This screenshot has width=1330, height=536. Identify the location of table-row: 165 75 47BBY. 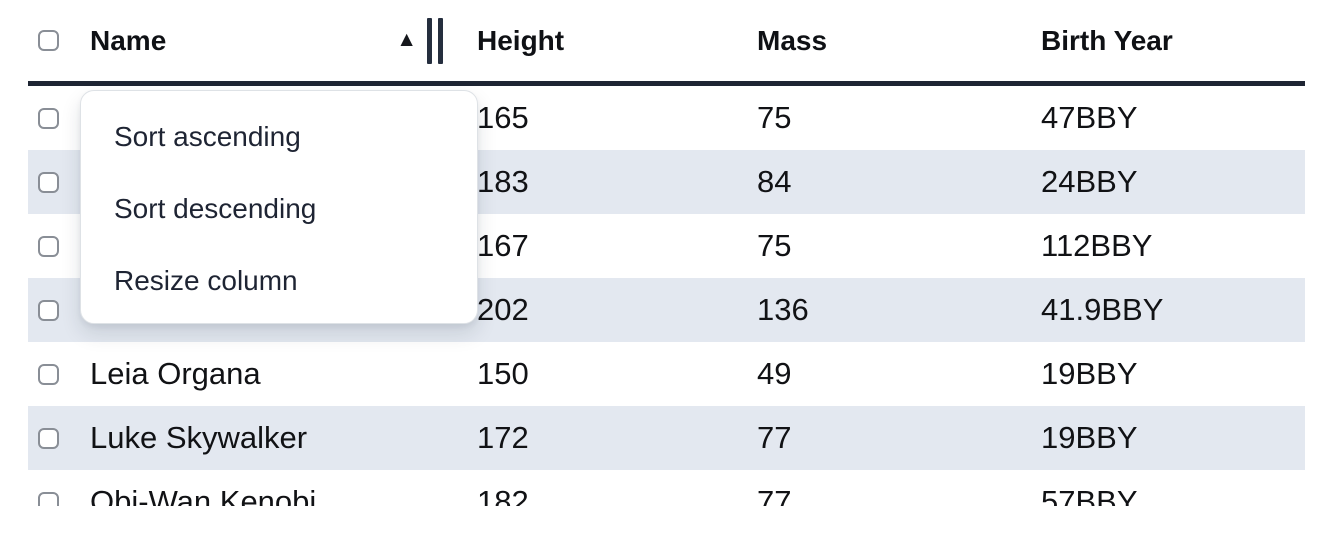
(666, 118).